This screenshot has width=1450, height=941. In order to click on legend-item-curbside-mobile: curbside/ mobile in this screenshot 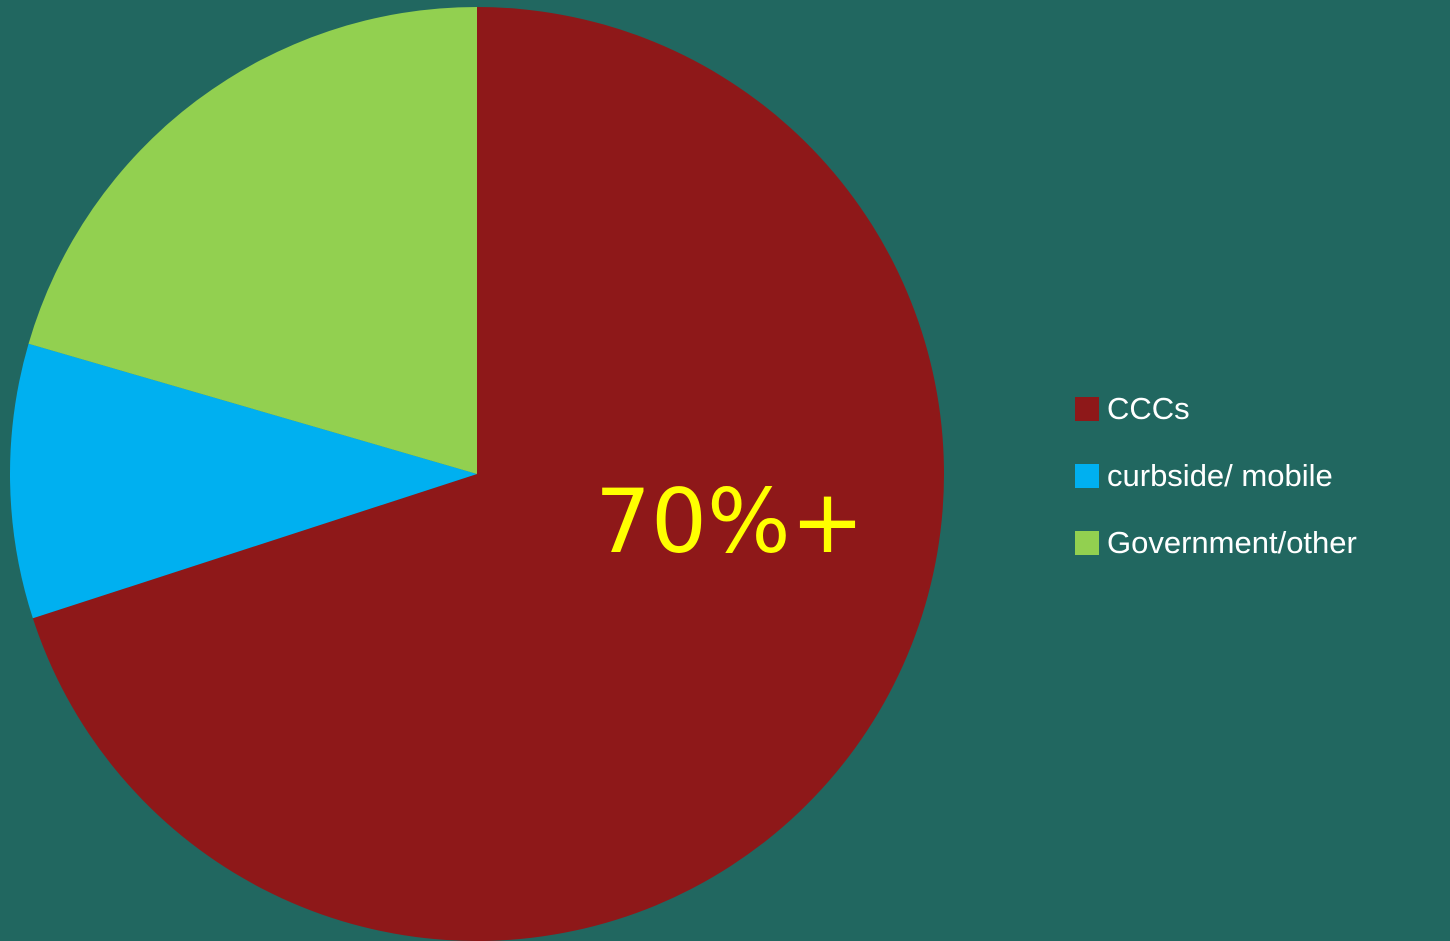, I will do `click(1216, 476)`.